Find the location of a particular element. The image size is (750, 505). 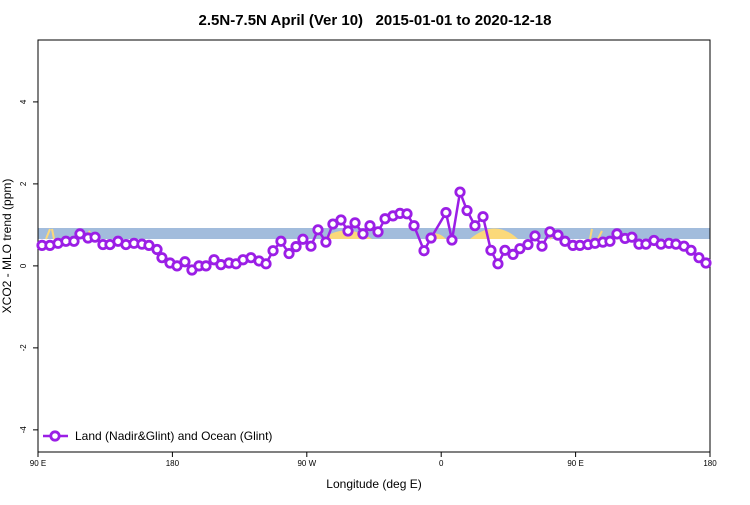

y-tick-label: 4 is located at coordinates (23, 101).